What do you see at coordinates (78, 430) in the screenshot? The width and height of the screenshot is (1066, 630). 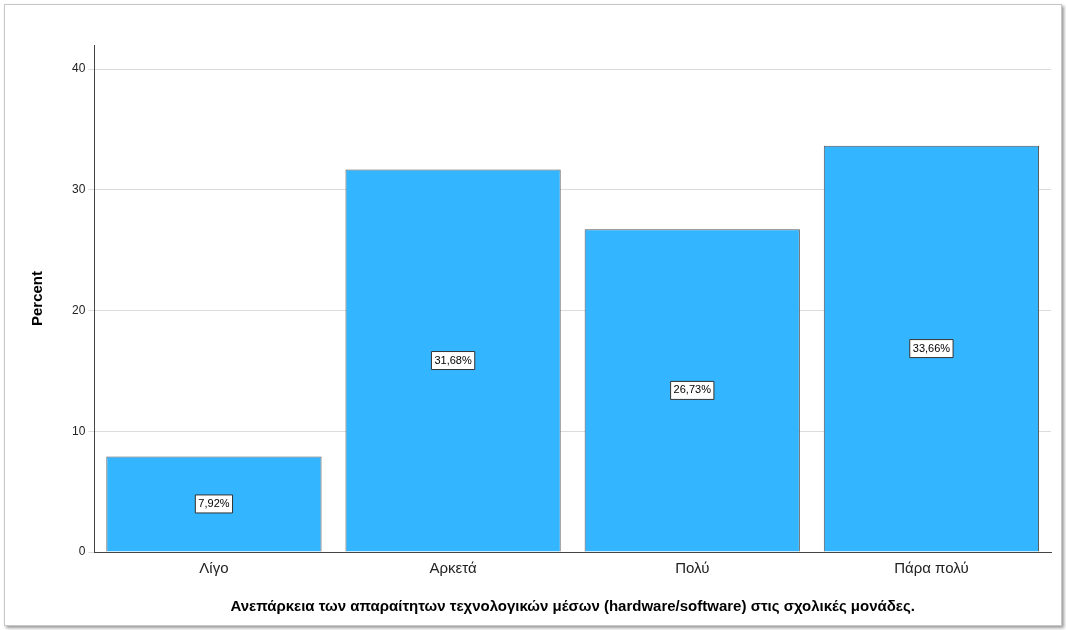 I see `y-tick-label: 10` at bounding box center [78, 430].